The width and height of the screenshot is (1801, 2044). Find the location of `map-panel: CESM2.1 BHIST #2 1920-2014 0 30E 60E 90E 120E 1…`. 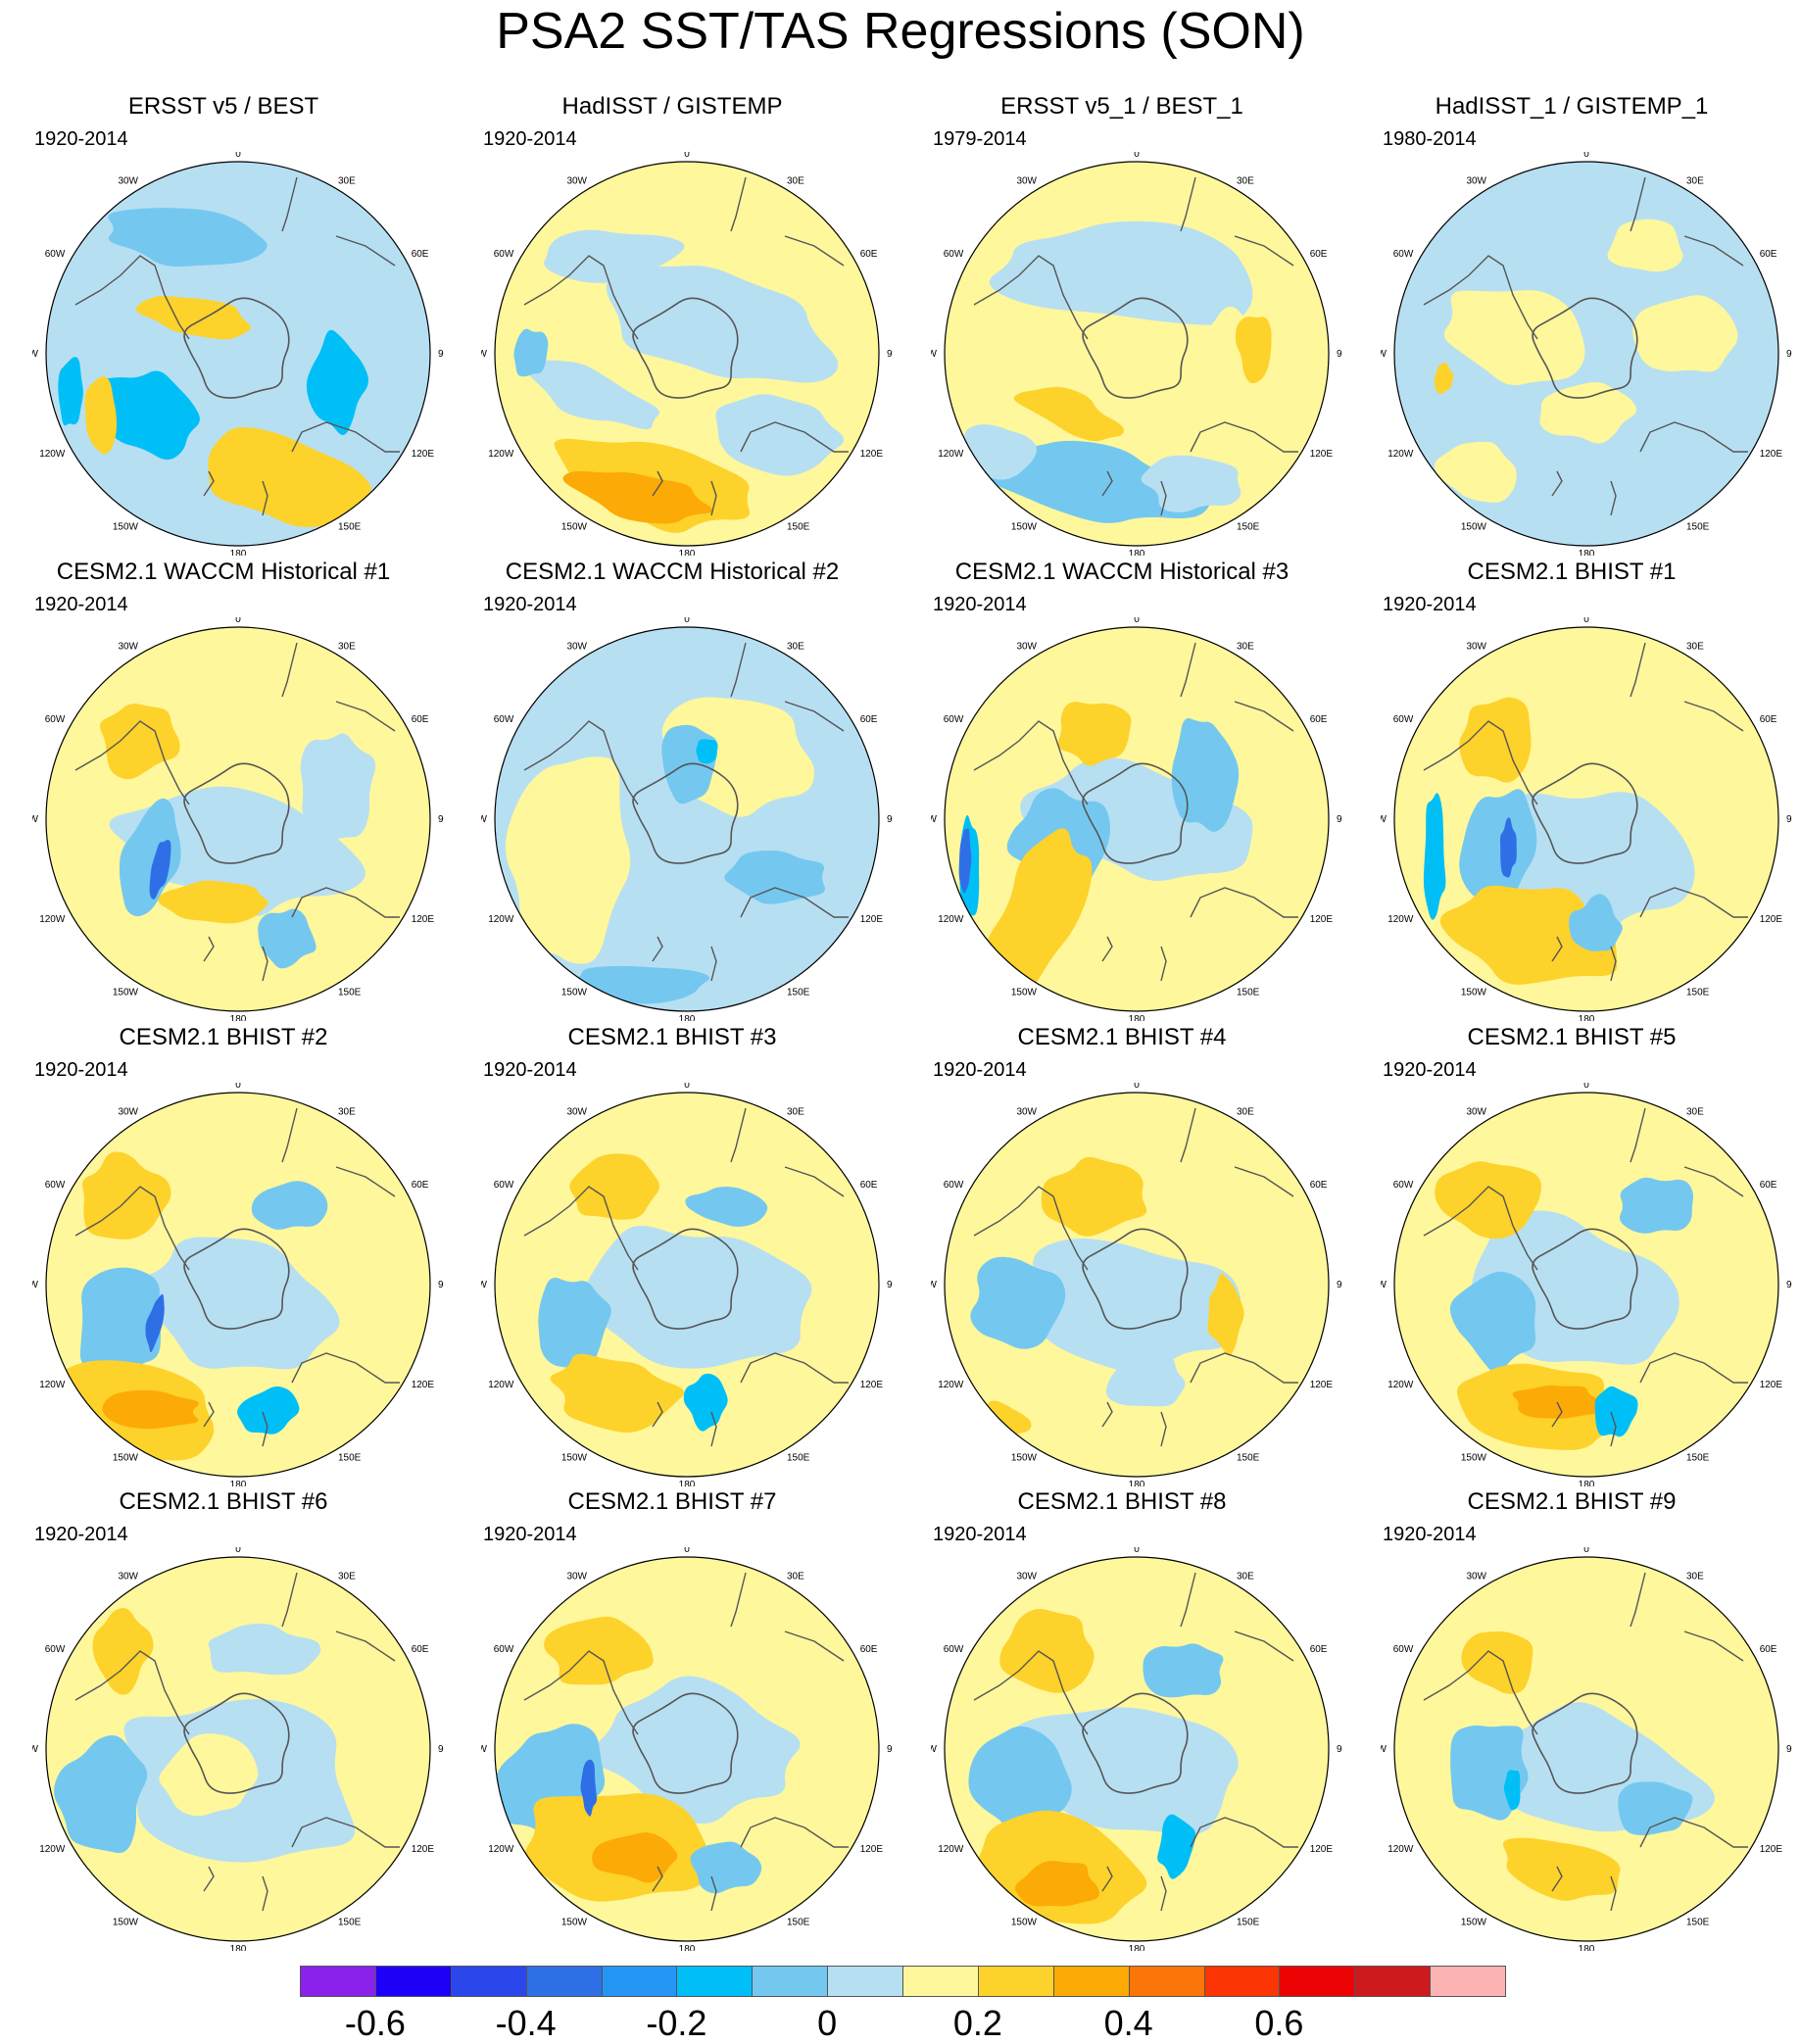

map-panel: CESM2.1 BHIST #2 1920-2014 0 30E 60E 90E 120E 1… is located at coordinates (231, 1255).